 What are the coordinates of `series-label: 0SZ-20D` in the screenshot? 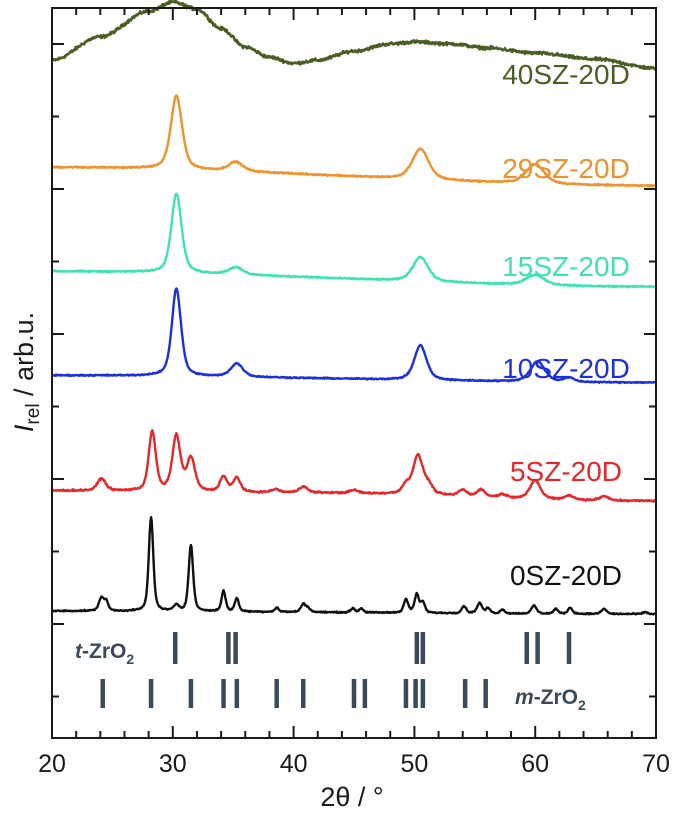 It's located at (566, 575).